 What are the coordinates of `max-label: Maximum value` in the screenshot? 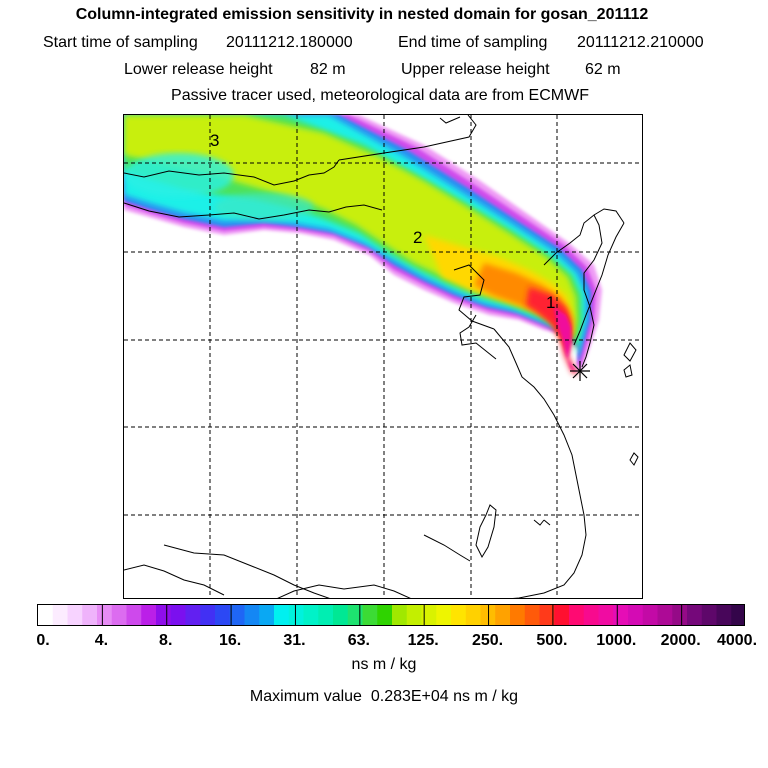 It's located at (305, 696).